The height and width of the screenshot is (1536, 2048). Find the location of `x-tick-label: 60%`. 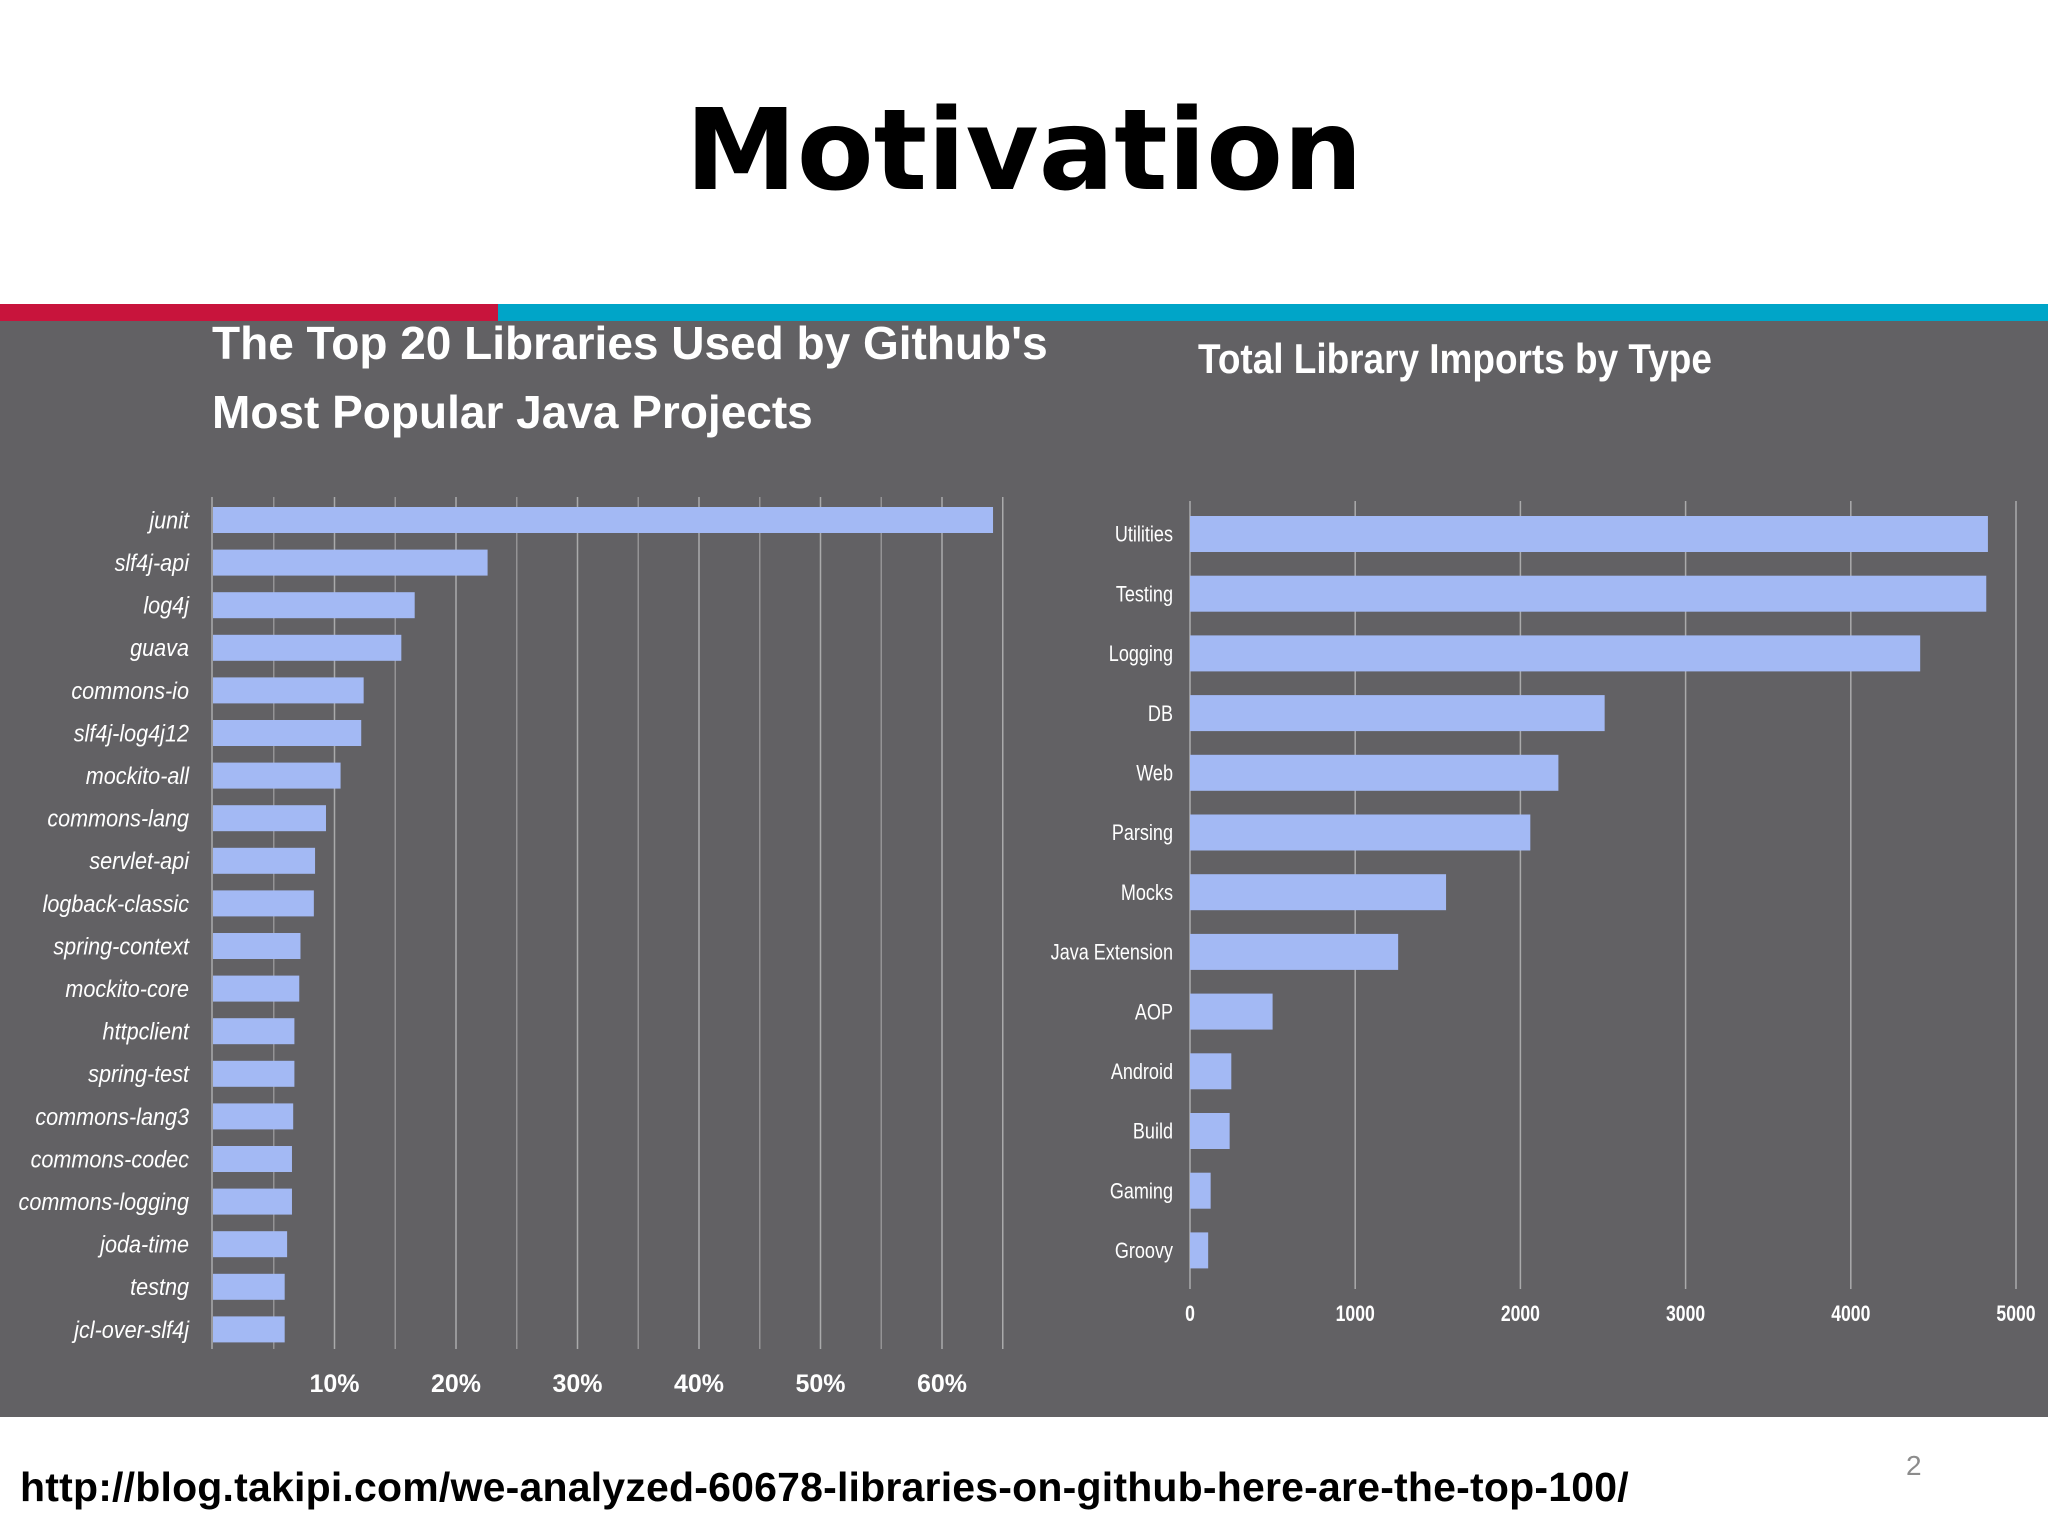

x-tick-label: 60% is located at coordinates (942, 1384).